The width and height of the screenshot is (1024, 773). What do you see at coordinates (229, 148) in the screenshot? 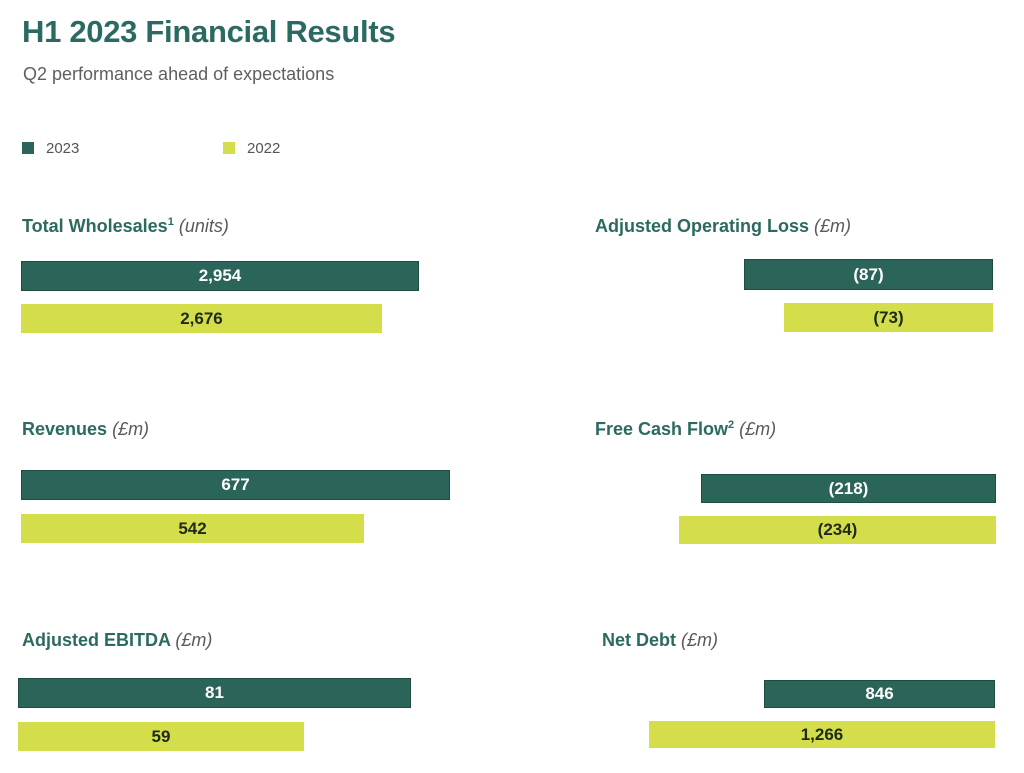
I see `legend-swatch-2022` at bounding box center [229, 148].